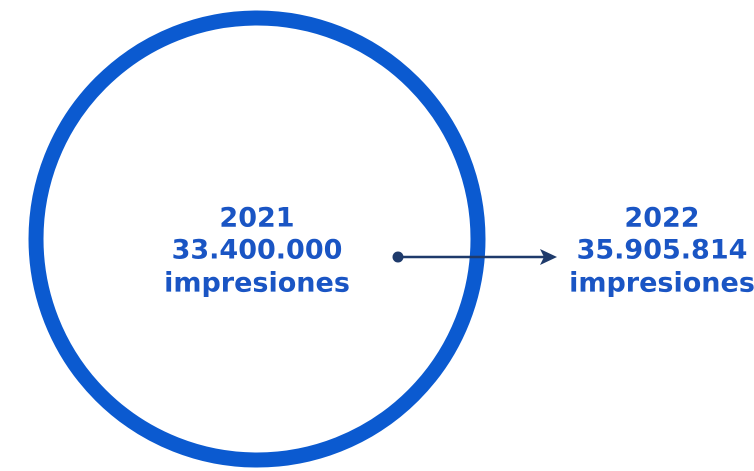 The height and width of the screenshot is (471, 754). What do you see at coordinates (257, 250) in the screenshot?
I see `value: 33.400.000` at bounding box center [257, 250].